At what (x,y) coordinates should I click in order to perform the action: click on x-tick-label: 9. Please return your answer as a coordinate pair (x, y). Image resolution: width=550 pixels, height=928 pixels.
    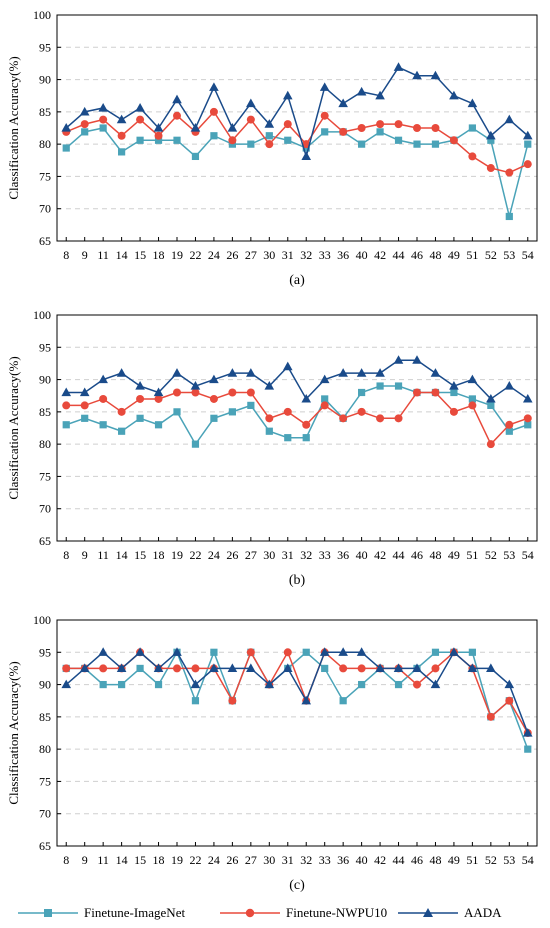
    Looking at the image, I should click on (85, 860).